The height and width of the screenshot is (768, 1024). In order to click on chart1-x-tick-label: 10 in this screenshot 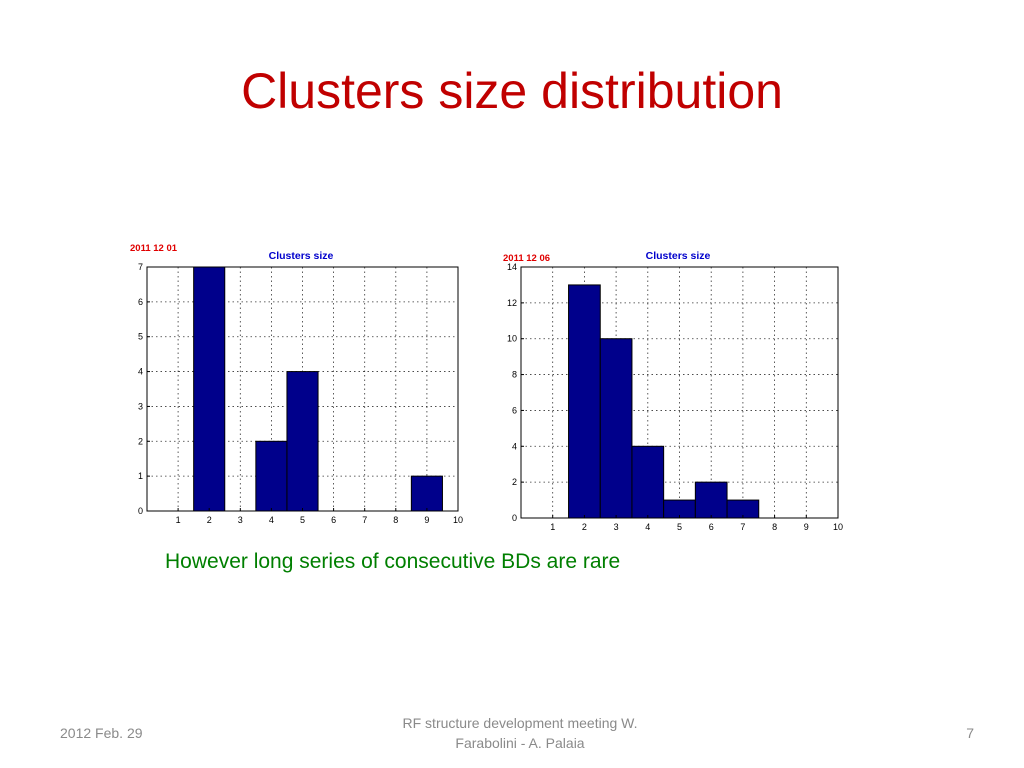, I will do `click(458, 520)`.